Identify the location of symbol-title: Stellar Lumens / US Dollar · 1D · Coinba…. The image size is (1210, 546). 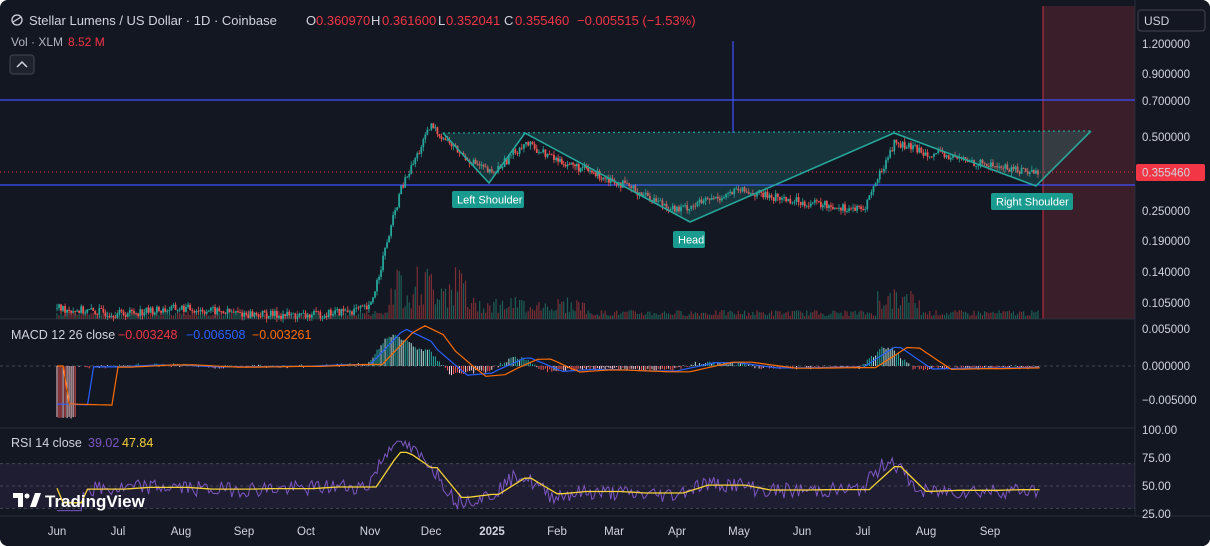
(153, 20).